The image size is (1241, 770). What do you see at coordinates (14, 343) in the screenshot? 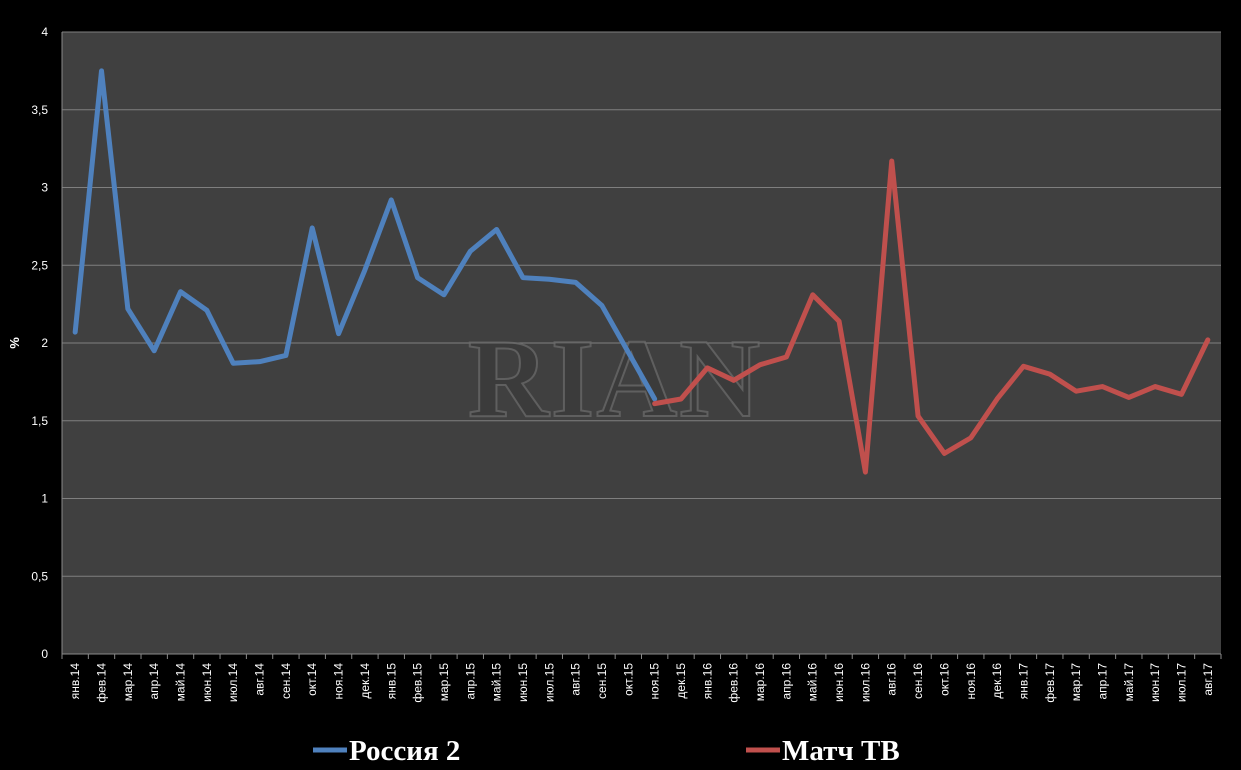
I see `y-axis-title: %` at bounding box center [14, 343].